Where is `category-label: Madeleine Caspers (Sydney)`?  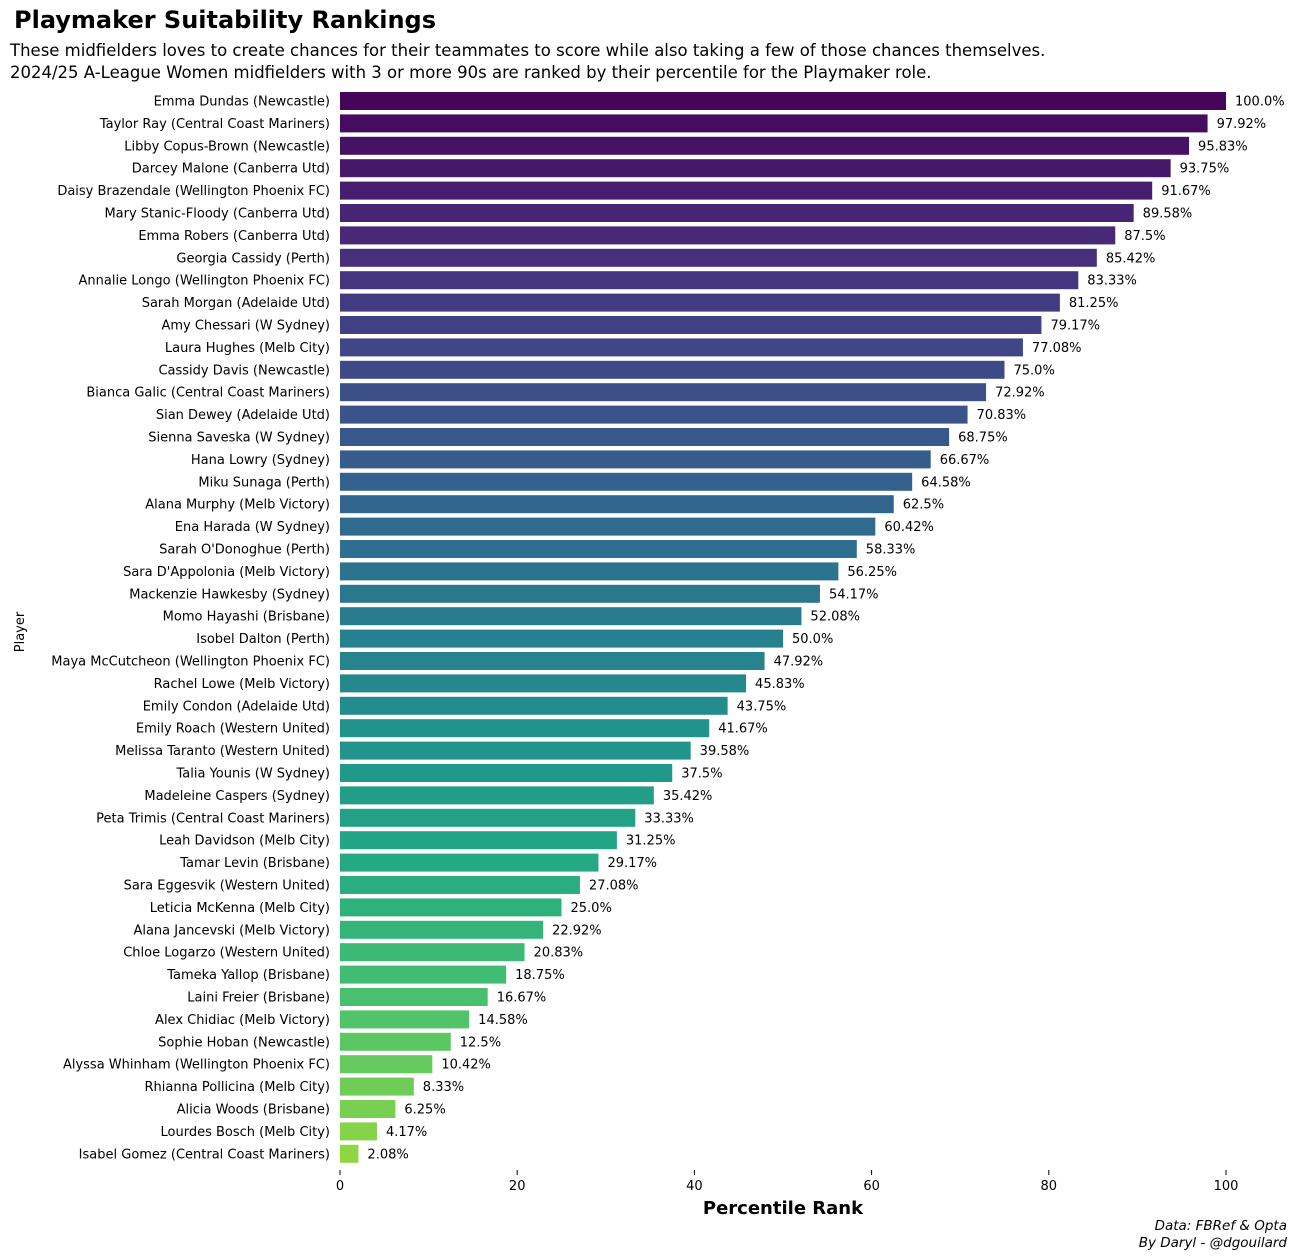 category-label: Madeleine Caspers (Sydney) is located at coordinates (237, 796).